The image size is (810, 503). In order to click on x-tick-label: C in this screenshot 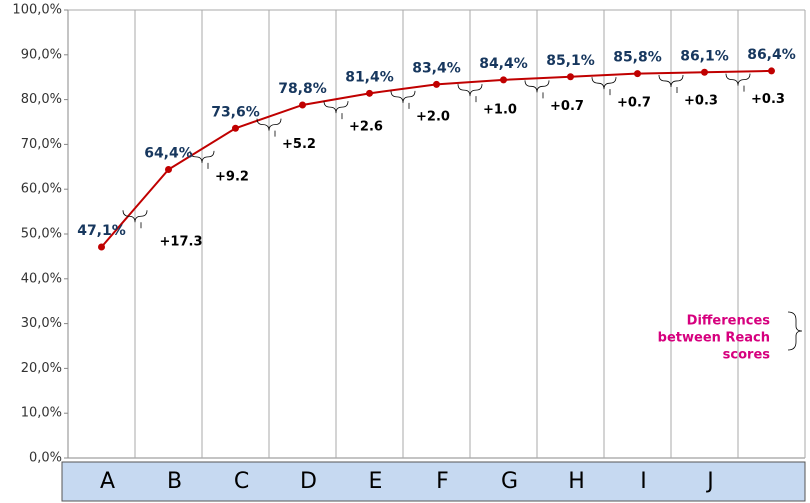, I will do `click(241, 481)`.